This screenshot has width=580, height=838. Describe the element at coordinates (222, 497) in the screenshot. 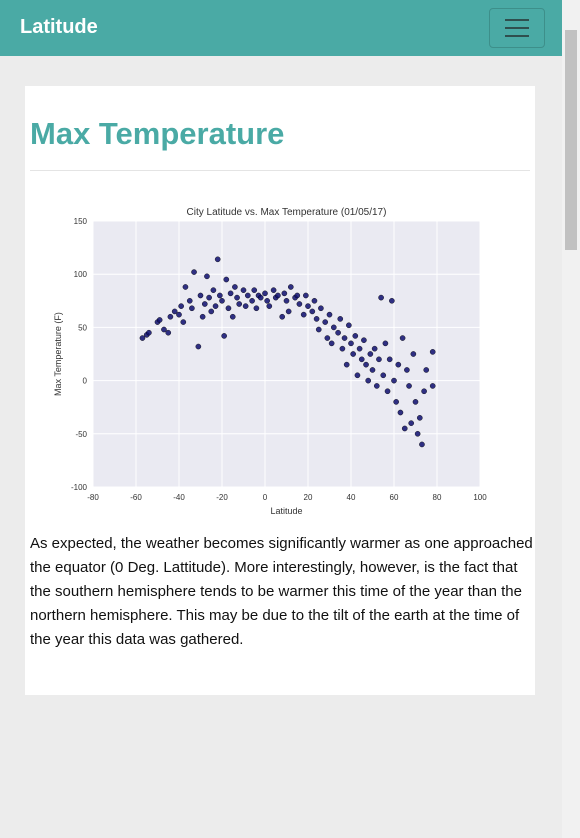

I see `x-tick-label: -20` at that location.